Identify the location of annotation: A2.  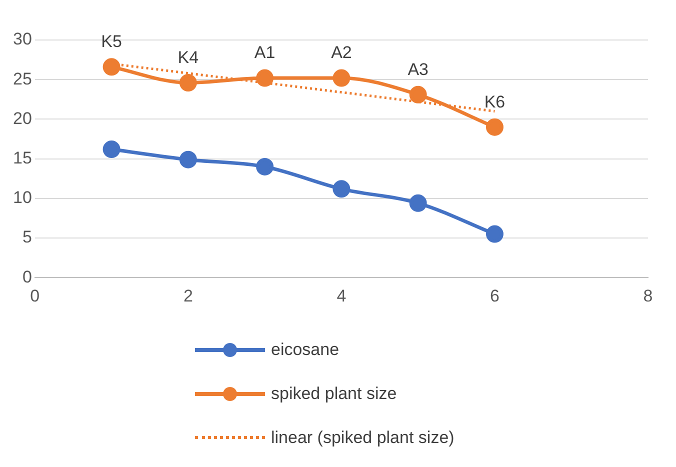
(341, 52).